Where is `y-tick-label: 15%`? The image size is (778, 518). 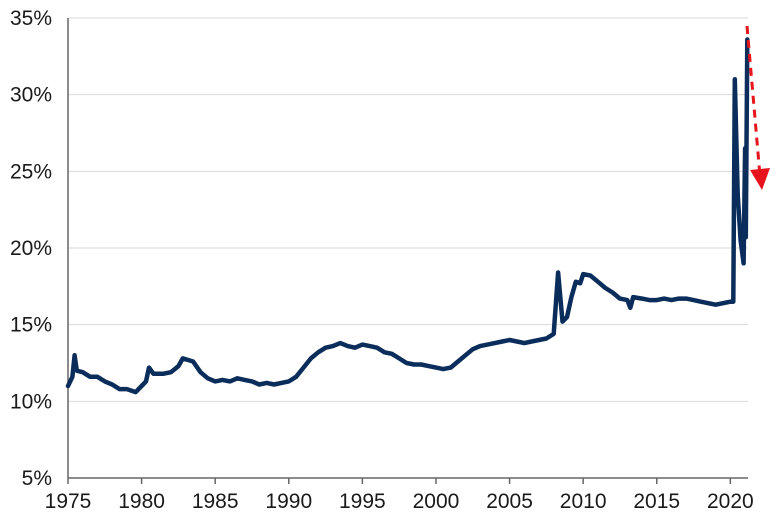
y-tick-label: 15% is located at coordinates (31, 325).